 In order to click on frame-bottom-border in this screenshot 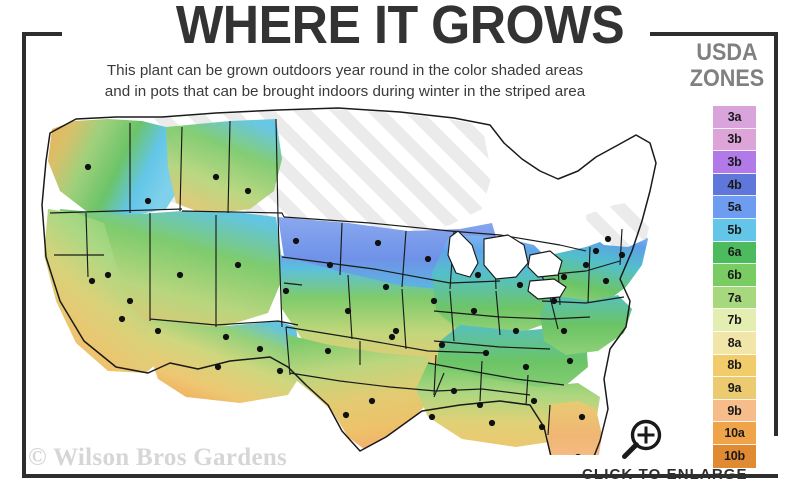, I will do `click(400, 476)`.